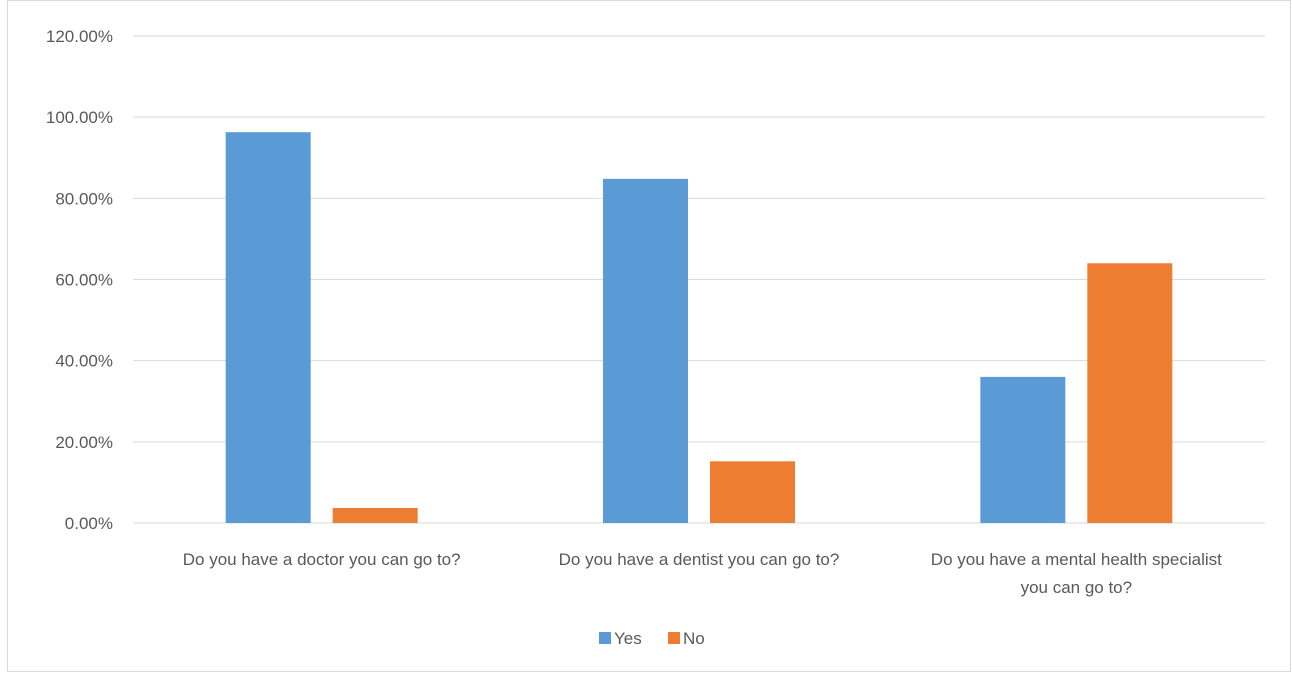  Describe the element at coordinates (322, 559) in the screenshot. I see `x-category-label: Do you have a doctor you can go to?` at that location.